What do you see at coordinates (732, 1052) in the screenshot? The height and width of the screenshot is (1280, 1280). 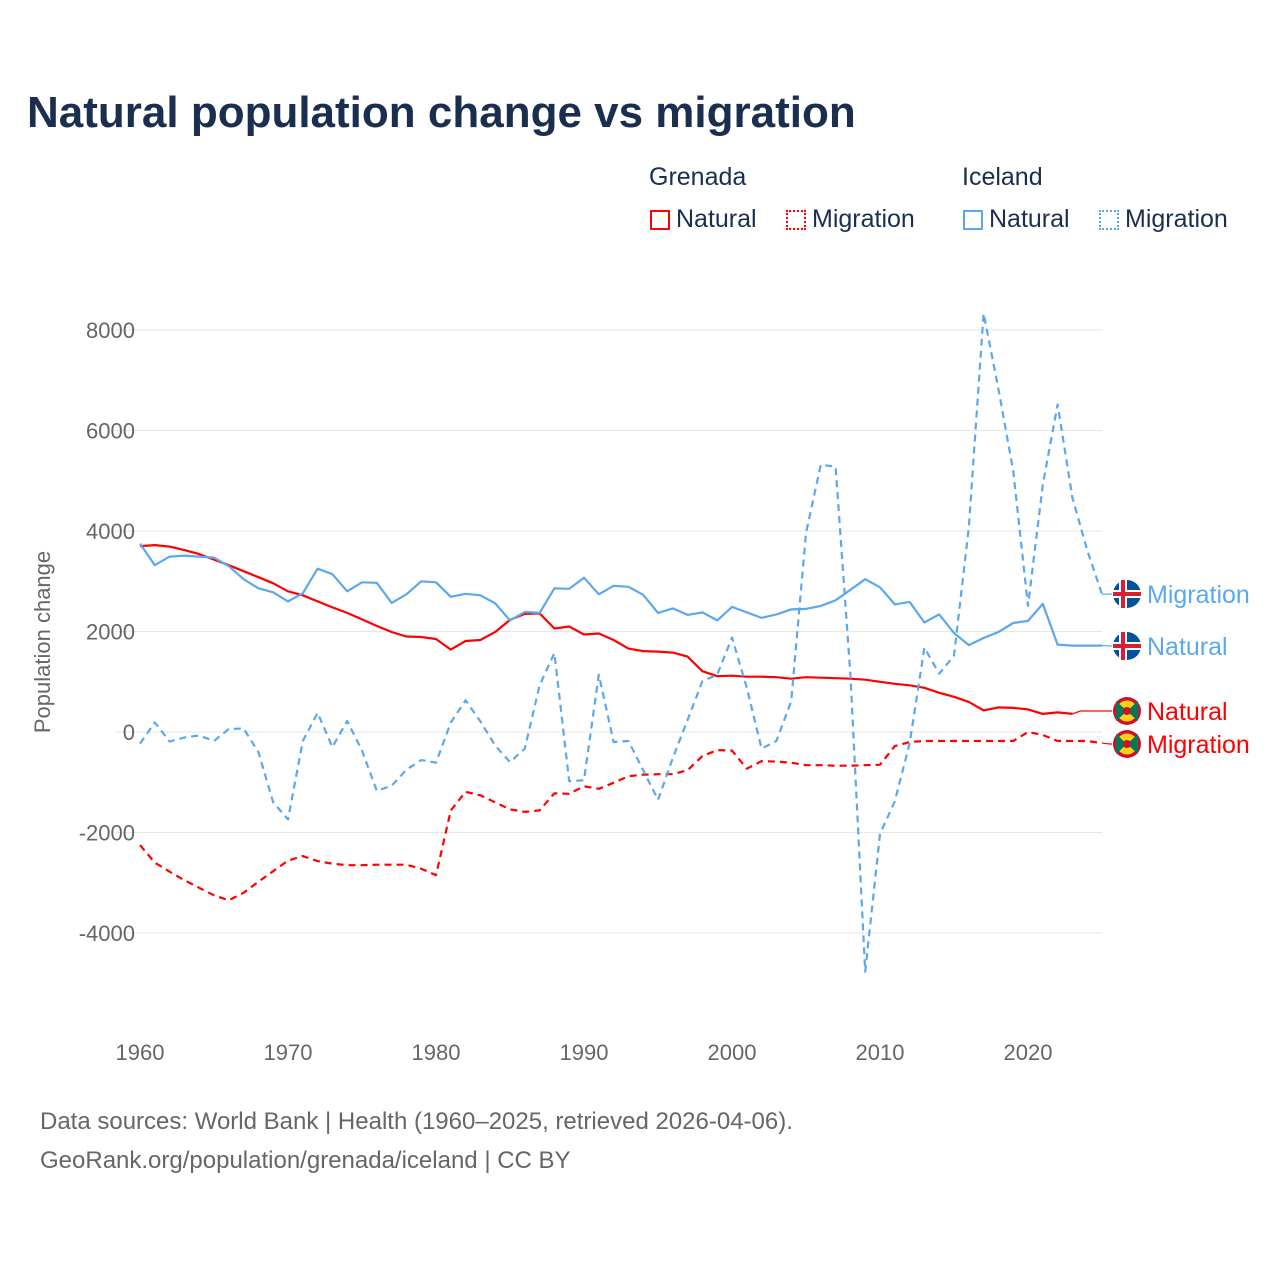 I see `x-tick-label: 2000` at bounding box center [732, 1052].